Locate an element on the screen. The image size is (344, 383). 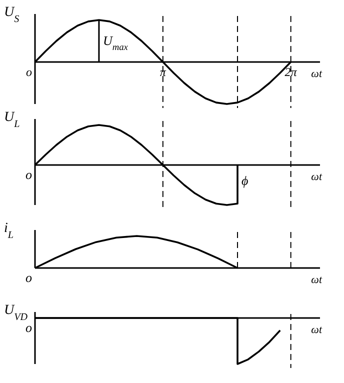
x-tick-label: π is located at coordinates (163, 72).